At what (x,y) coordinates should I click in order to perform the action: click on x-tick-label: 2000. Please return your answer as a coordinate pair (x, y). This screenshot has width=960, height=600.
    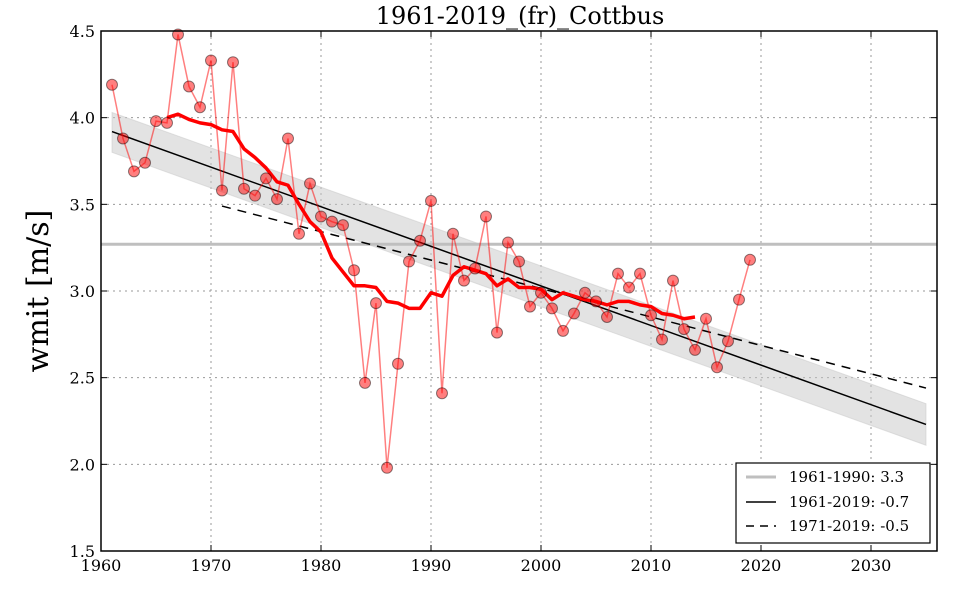
    Looking at the image, I should click on (541, 565).